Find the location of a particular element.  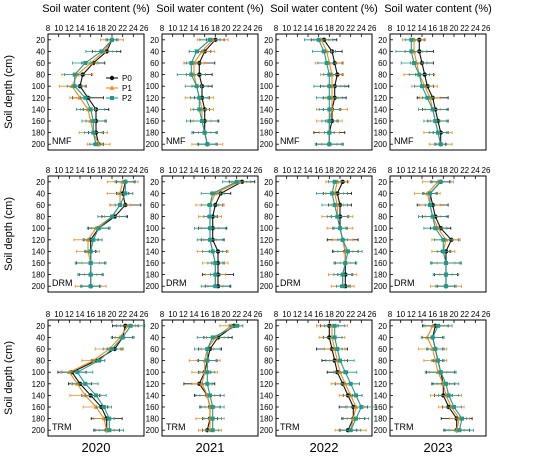

year-label: 2023 is located at coordinates (438, 447).